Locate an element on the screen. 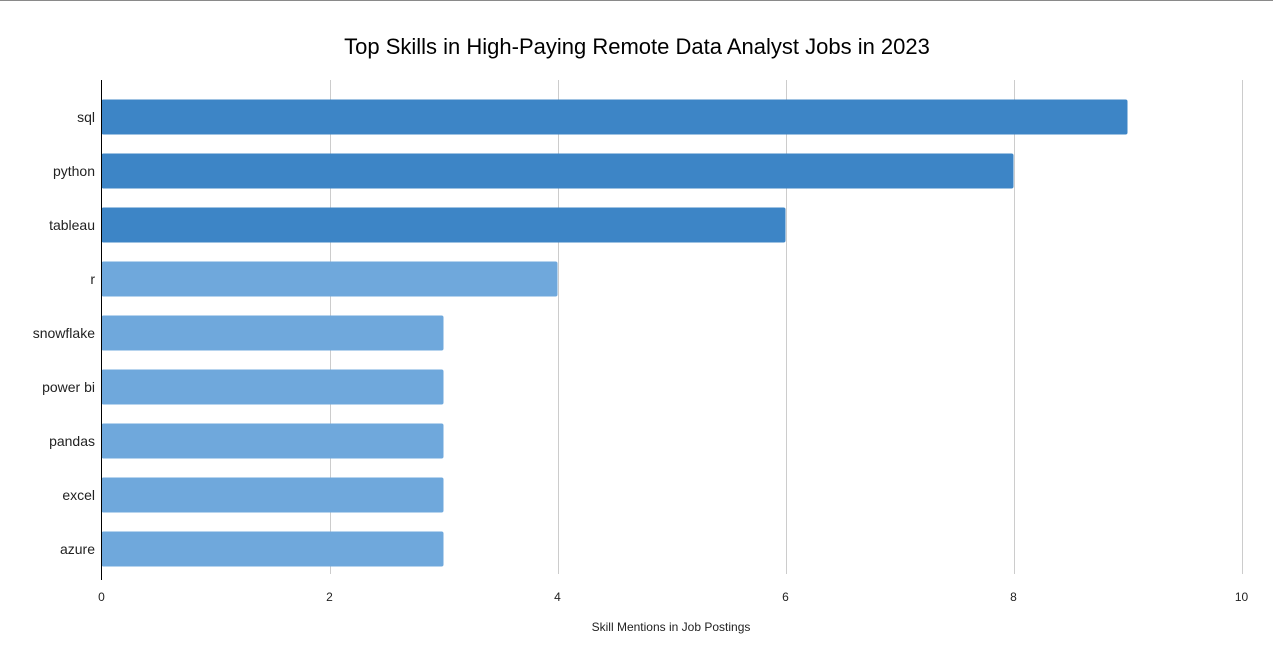 This screenshot has height=665, width=1273. x-tick-label: 8 is located at coordinates (1013, 597).